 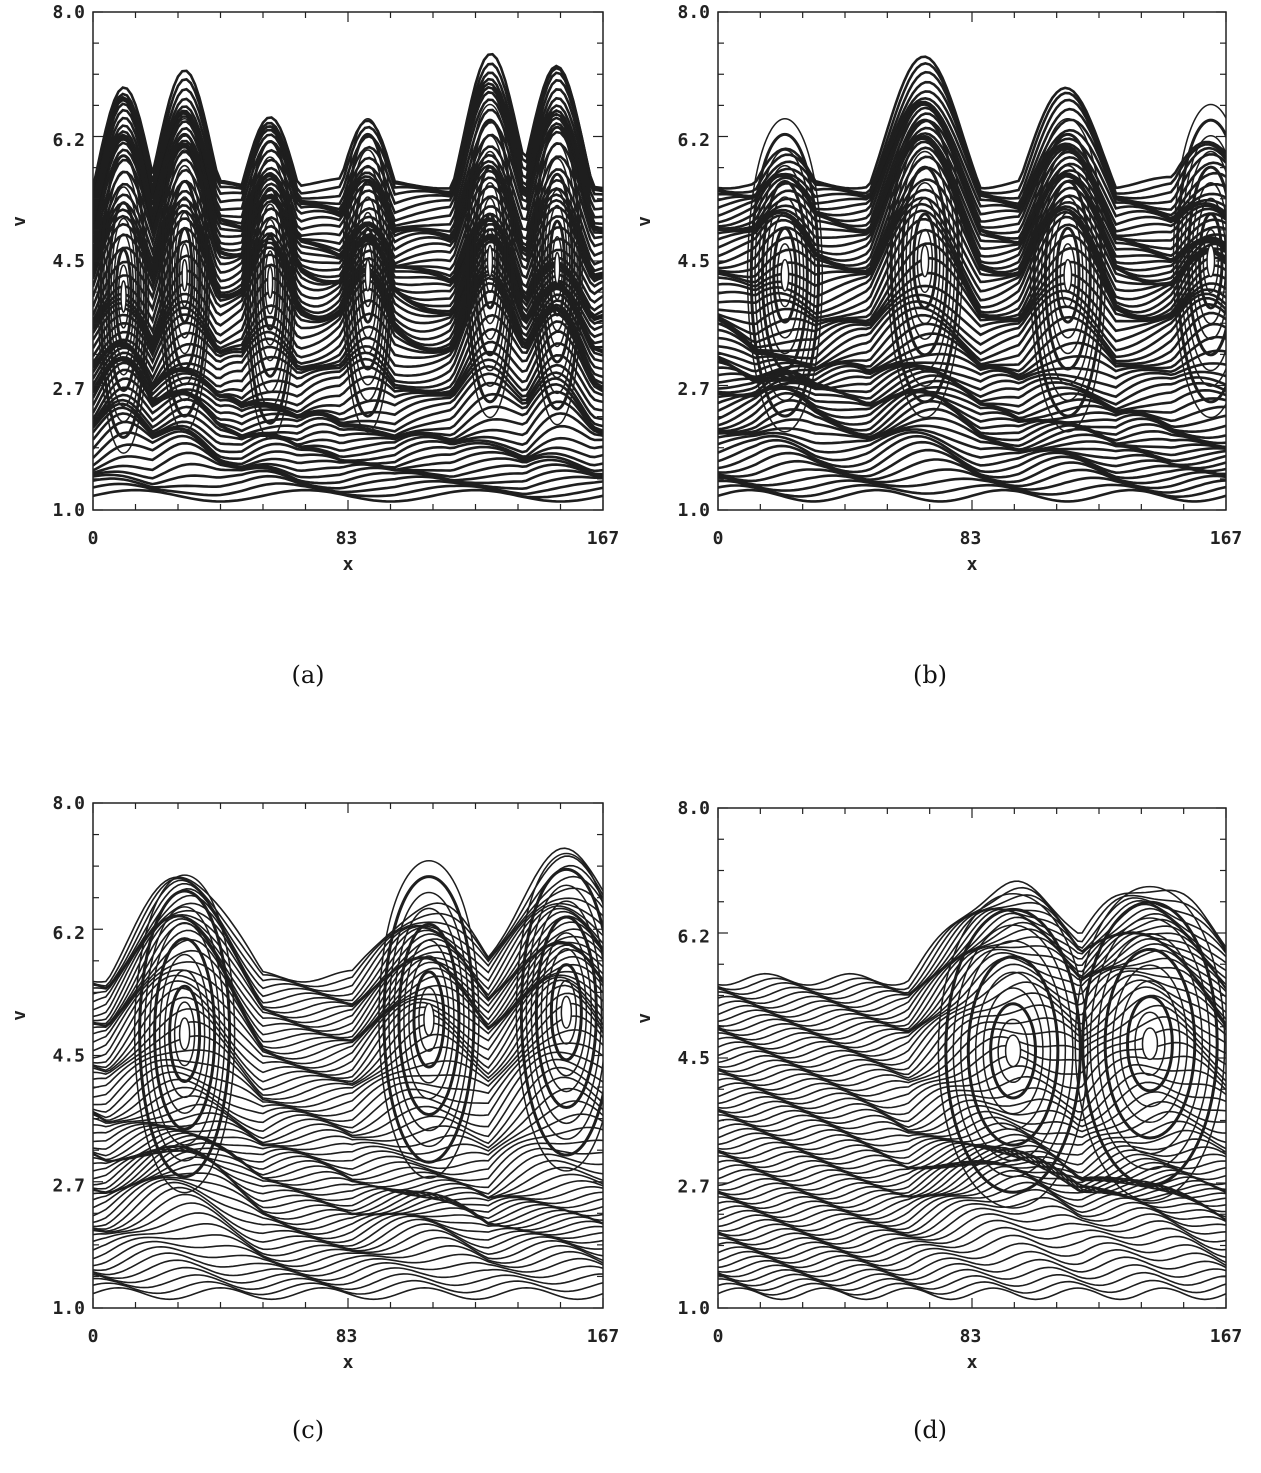 What do you see at coordinates (693, 808) in the screenshot?
I see `y-tick-label: 8.0` at bounding box center [693, 808].